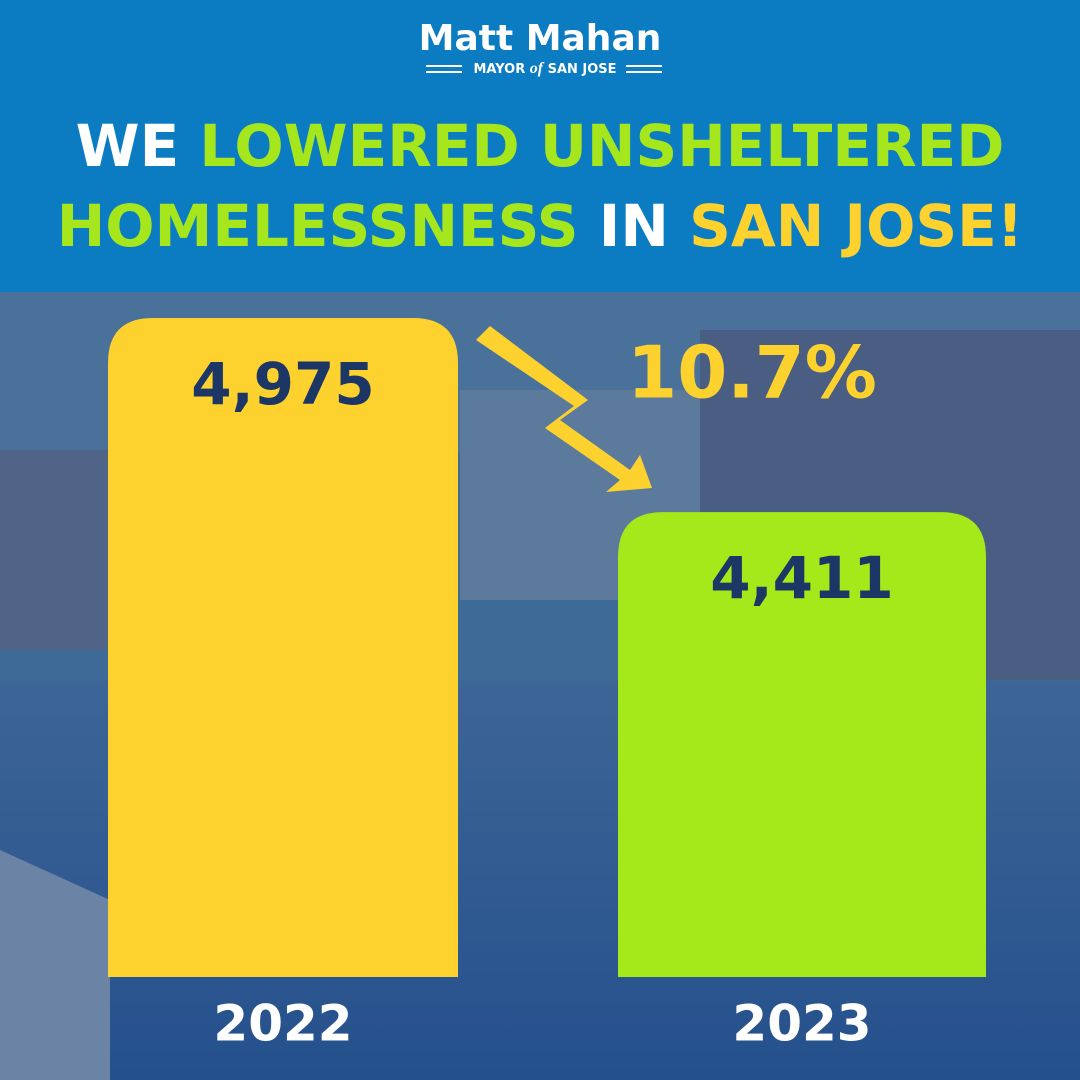 This screenshot has width=1080, height=1080. What do you see at coordinates (540, 38) in the screenshot?
I see `header-name: Matt Mahan` at bounding box center [540, 38].